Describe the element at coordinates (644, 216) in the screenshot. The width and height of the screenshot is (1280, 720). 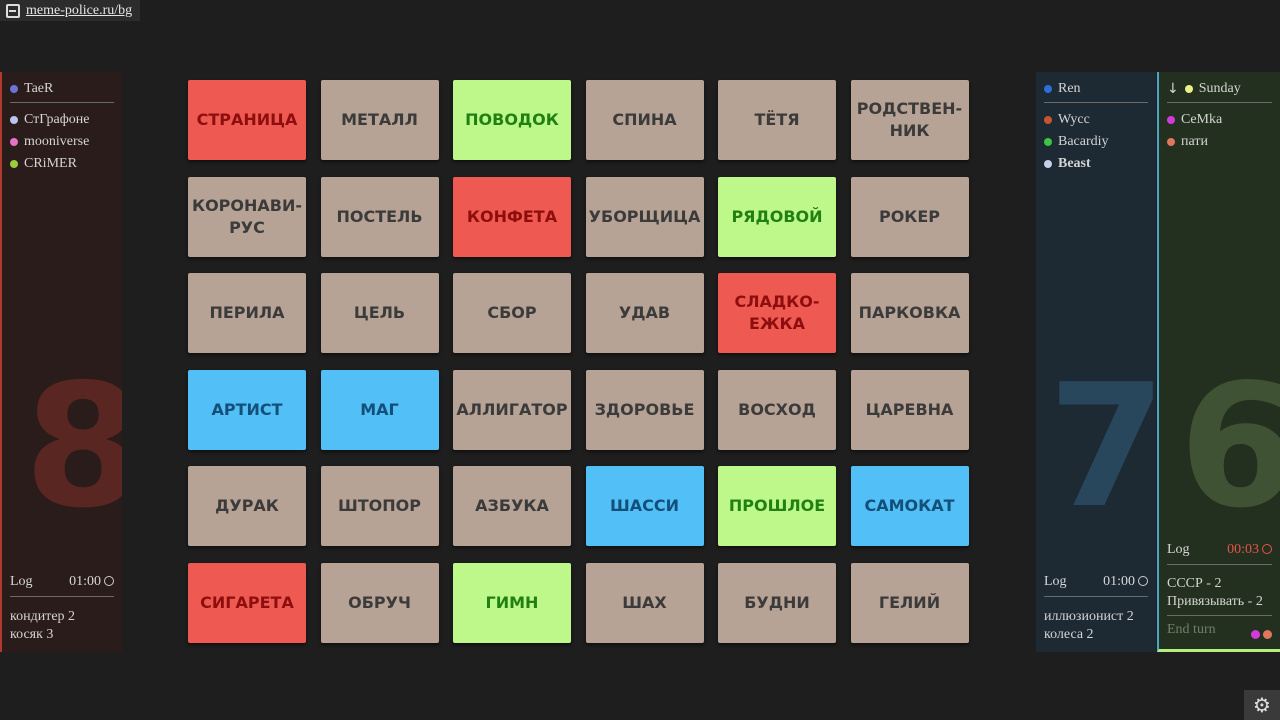
I see `word-card: УБОРЩИЦА` at that location.